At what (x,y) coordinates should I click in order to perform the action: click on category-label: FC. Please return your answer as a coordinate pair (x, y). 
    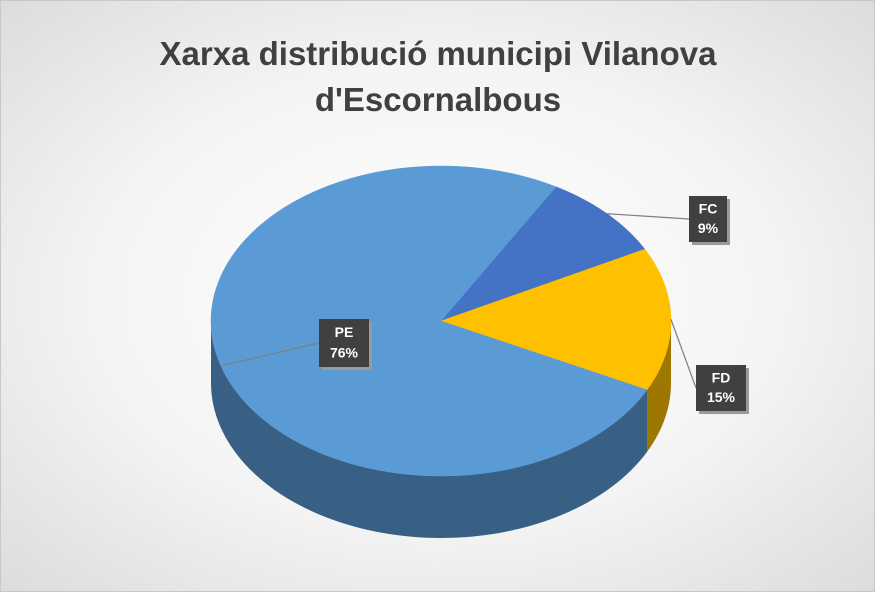
    Looking at the image, I should click on (708, 209).